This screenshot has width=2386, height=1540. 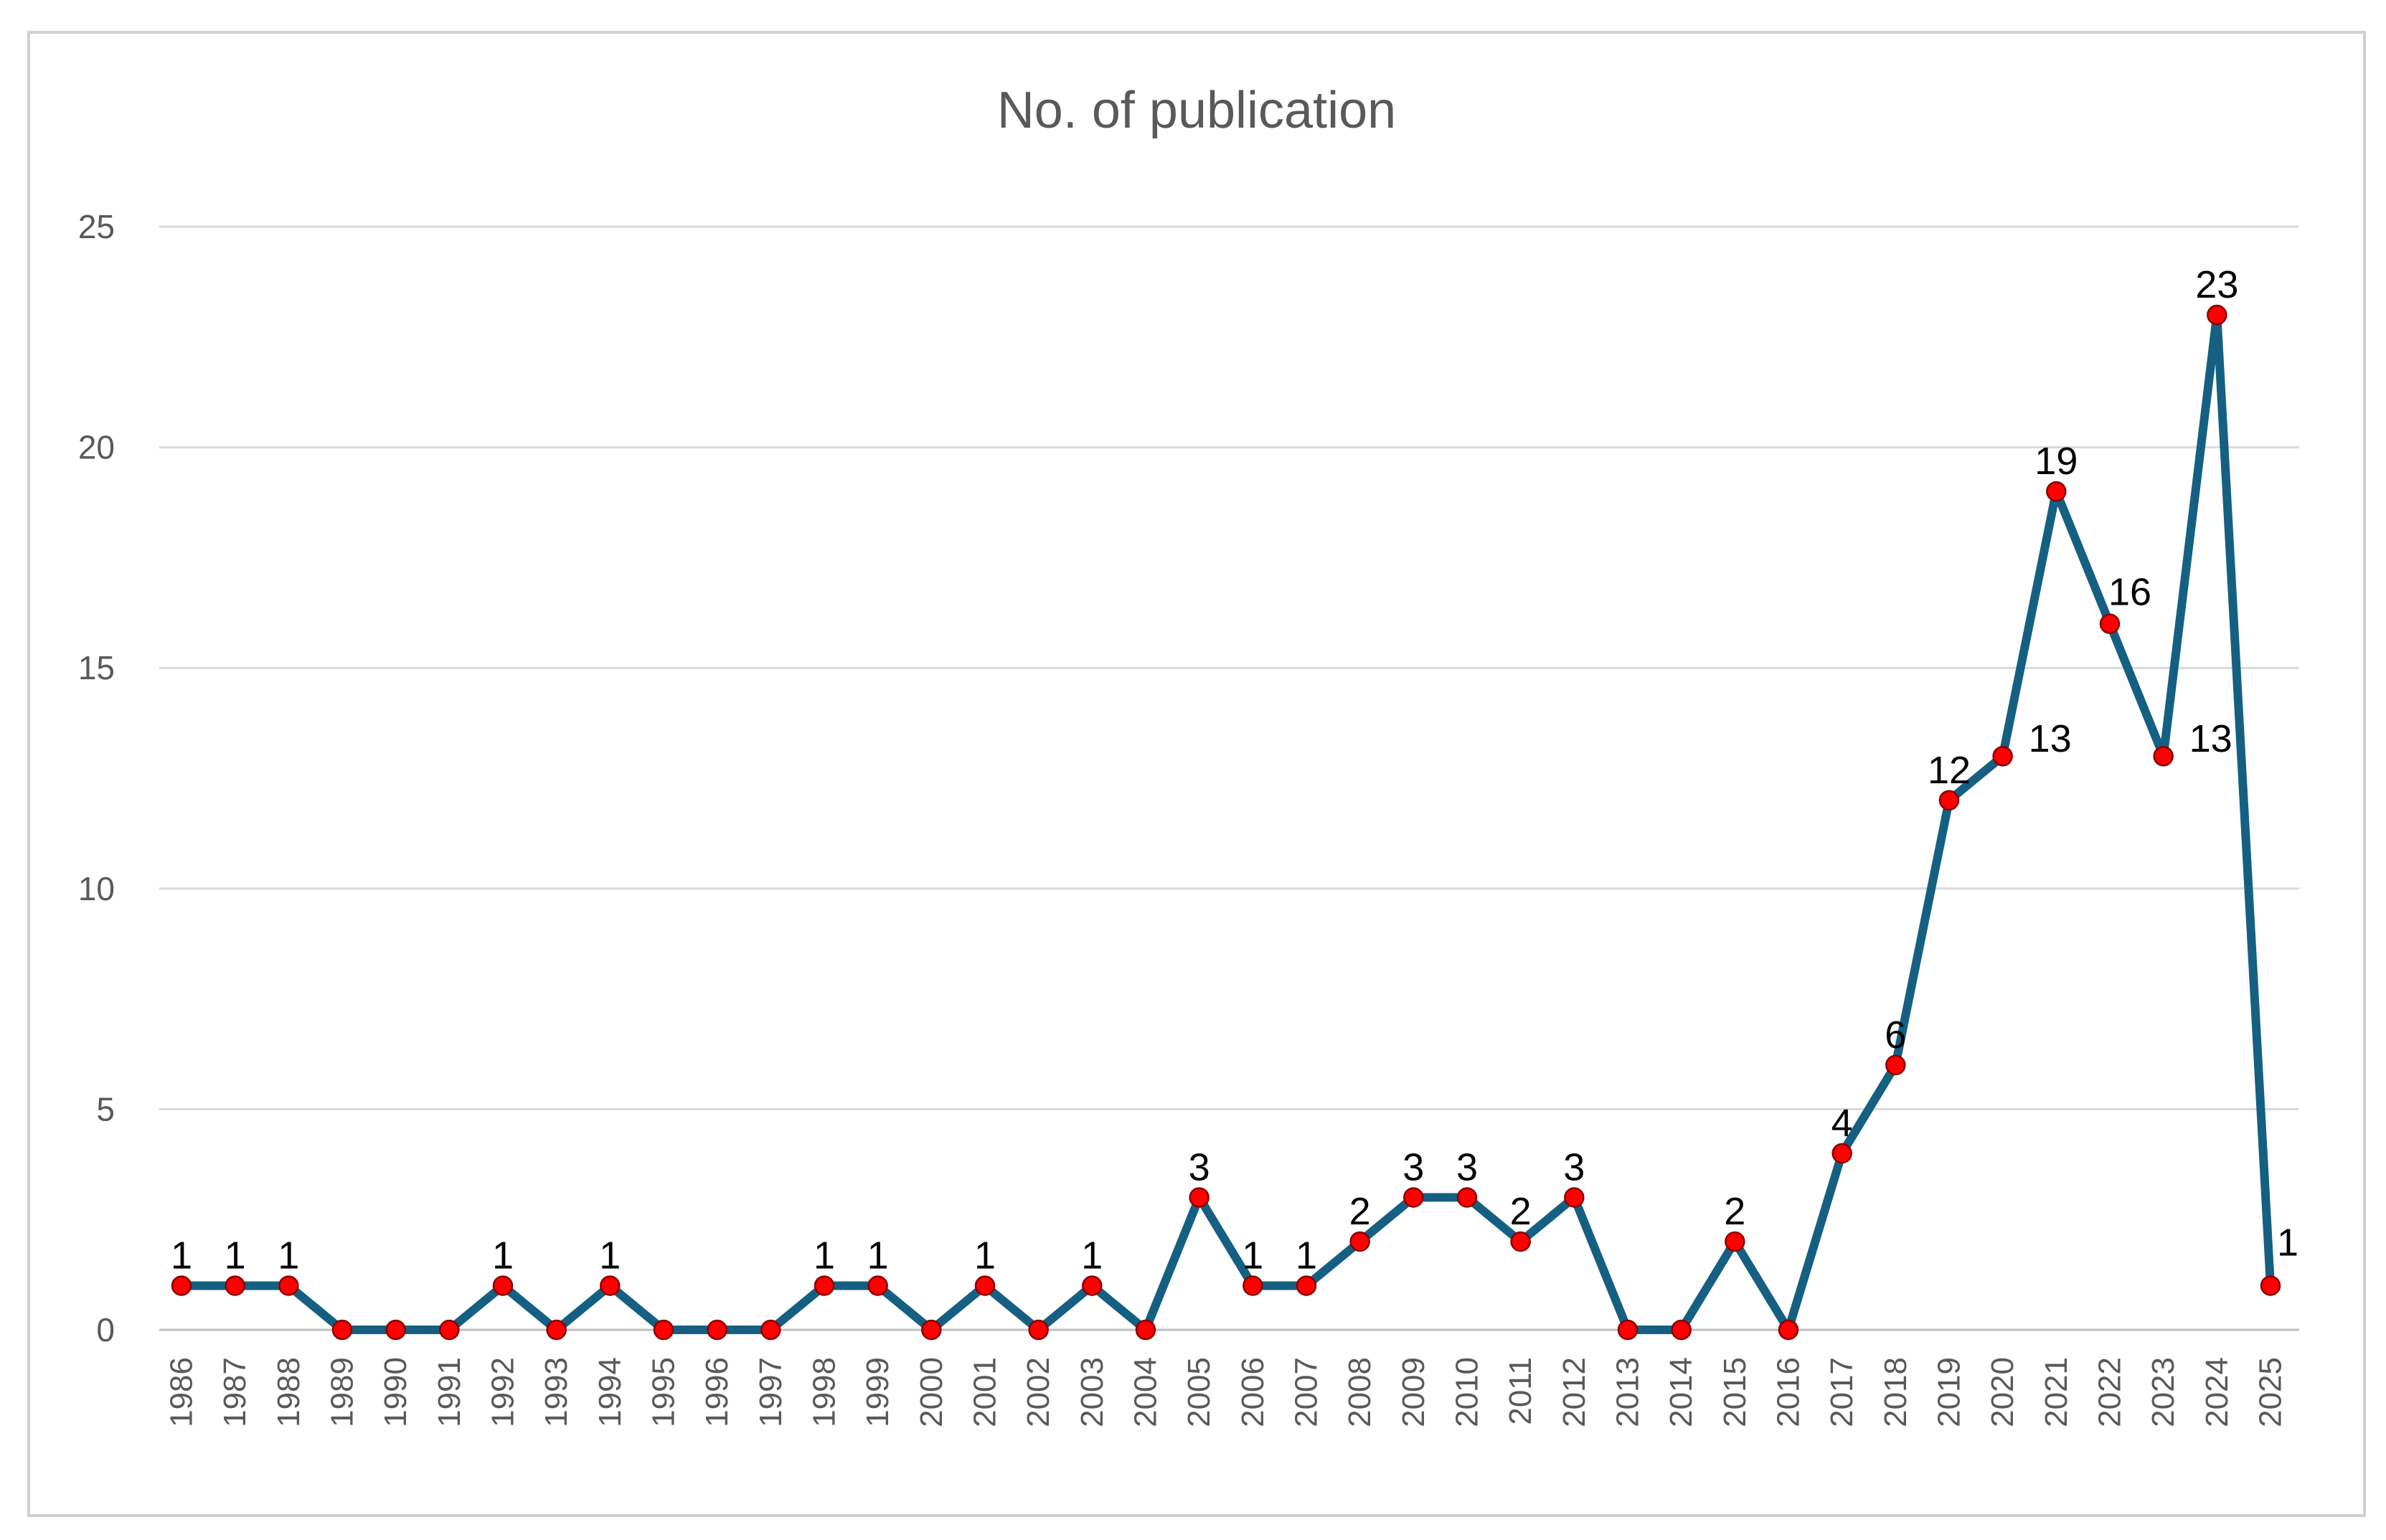 What do you see at coordinates (1842, 1392) in the screenshot?
I see `x-tick-label: 2017` at bounding box center [1842, 1392].